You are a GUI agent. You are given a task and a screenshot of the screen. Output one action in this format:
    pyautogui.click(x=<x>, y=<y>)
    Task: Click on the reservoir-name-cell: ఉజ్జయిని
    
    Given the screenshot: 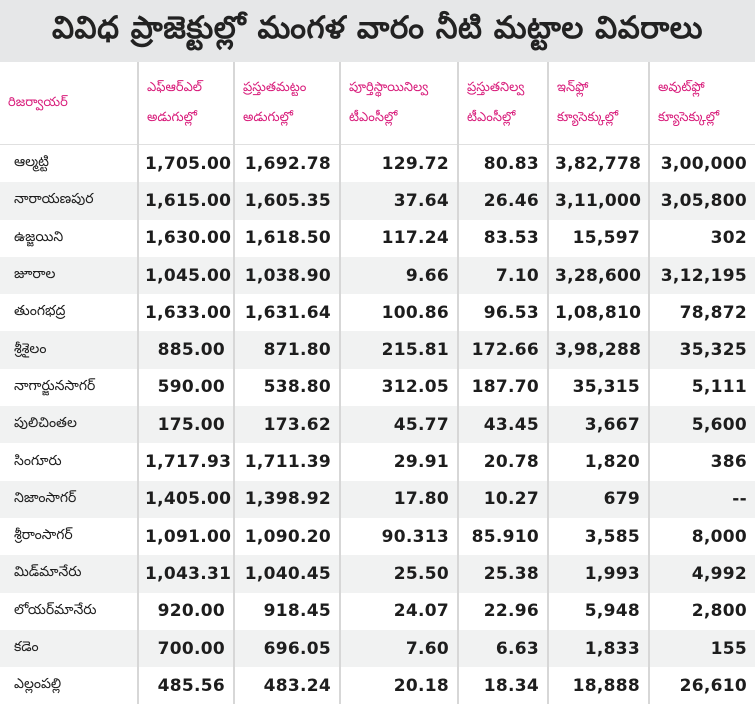 What is the action you would take?
    pyautogui.click(x=69, y=238)
    